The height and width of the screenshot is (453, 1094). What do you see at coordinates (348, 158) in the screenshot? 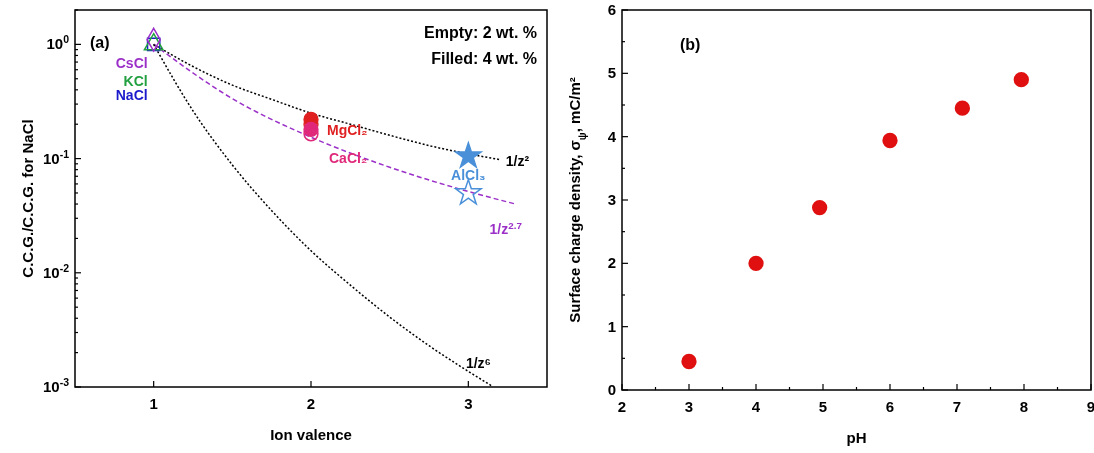
I see `series-label: CaCl₂` at bounding box center [348, 158].